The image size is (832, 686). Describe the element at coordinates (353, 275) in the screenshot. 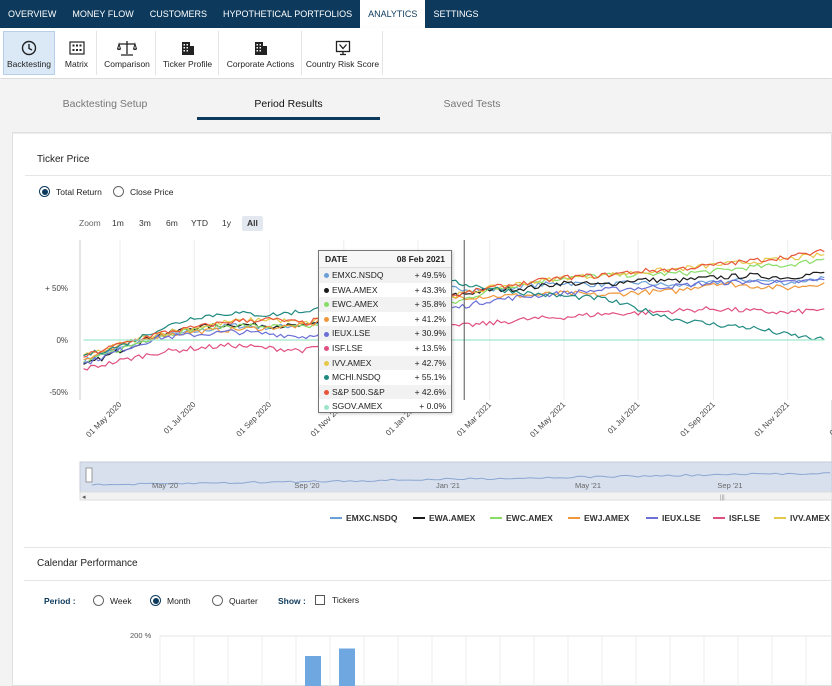

I see `tooltip-series: EMXC.NSDQ` at that location.